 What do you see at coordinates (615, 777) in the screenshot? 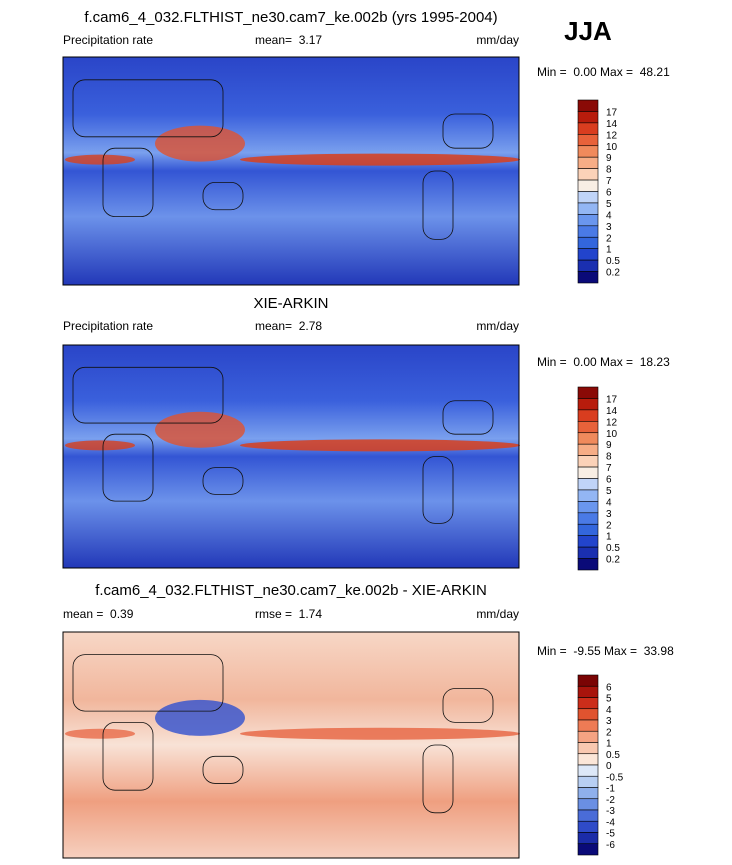
I see `colorbar-label: -0.5` at bounding box center [615, 777].